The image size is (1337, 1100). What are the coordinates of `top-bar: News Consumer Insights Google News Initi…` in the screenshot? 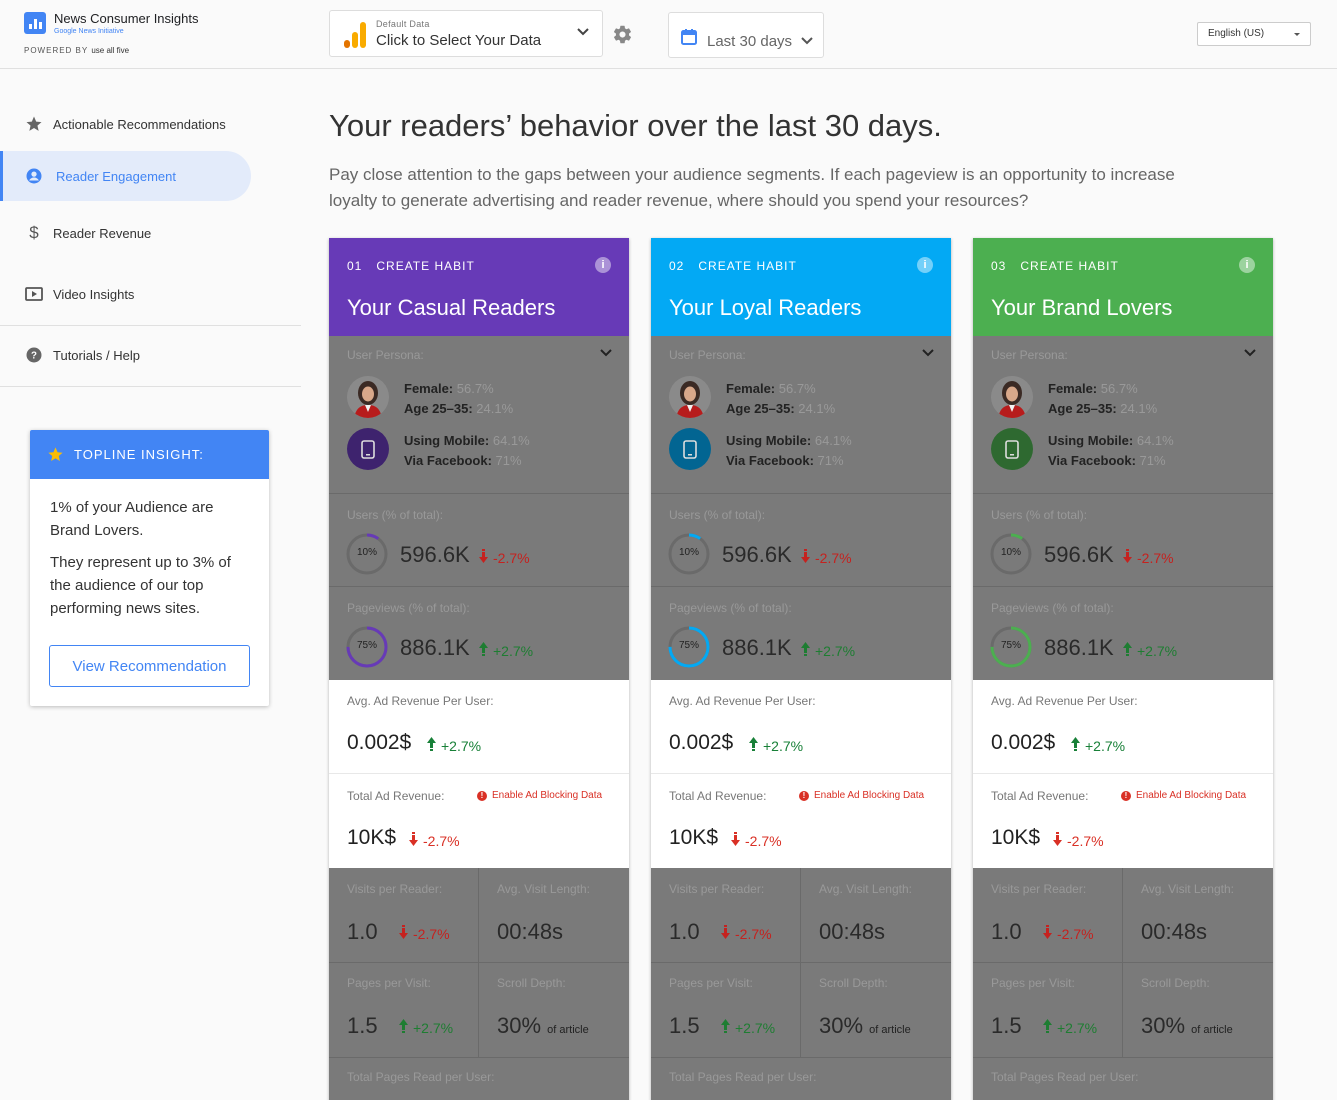 It's located at (668, 34).